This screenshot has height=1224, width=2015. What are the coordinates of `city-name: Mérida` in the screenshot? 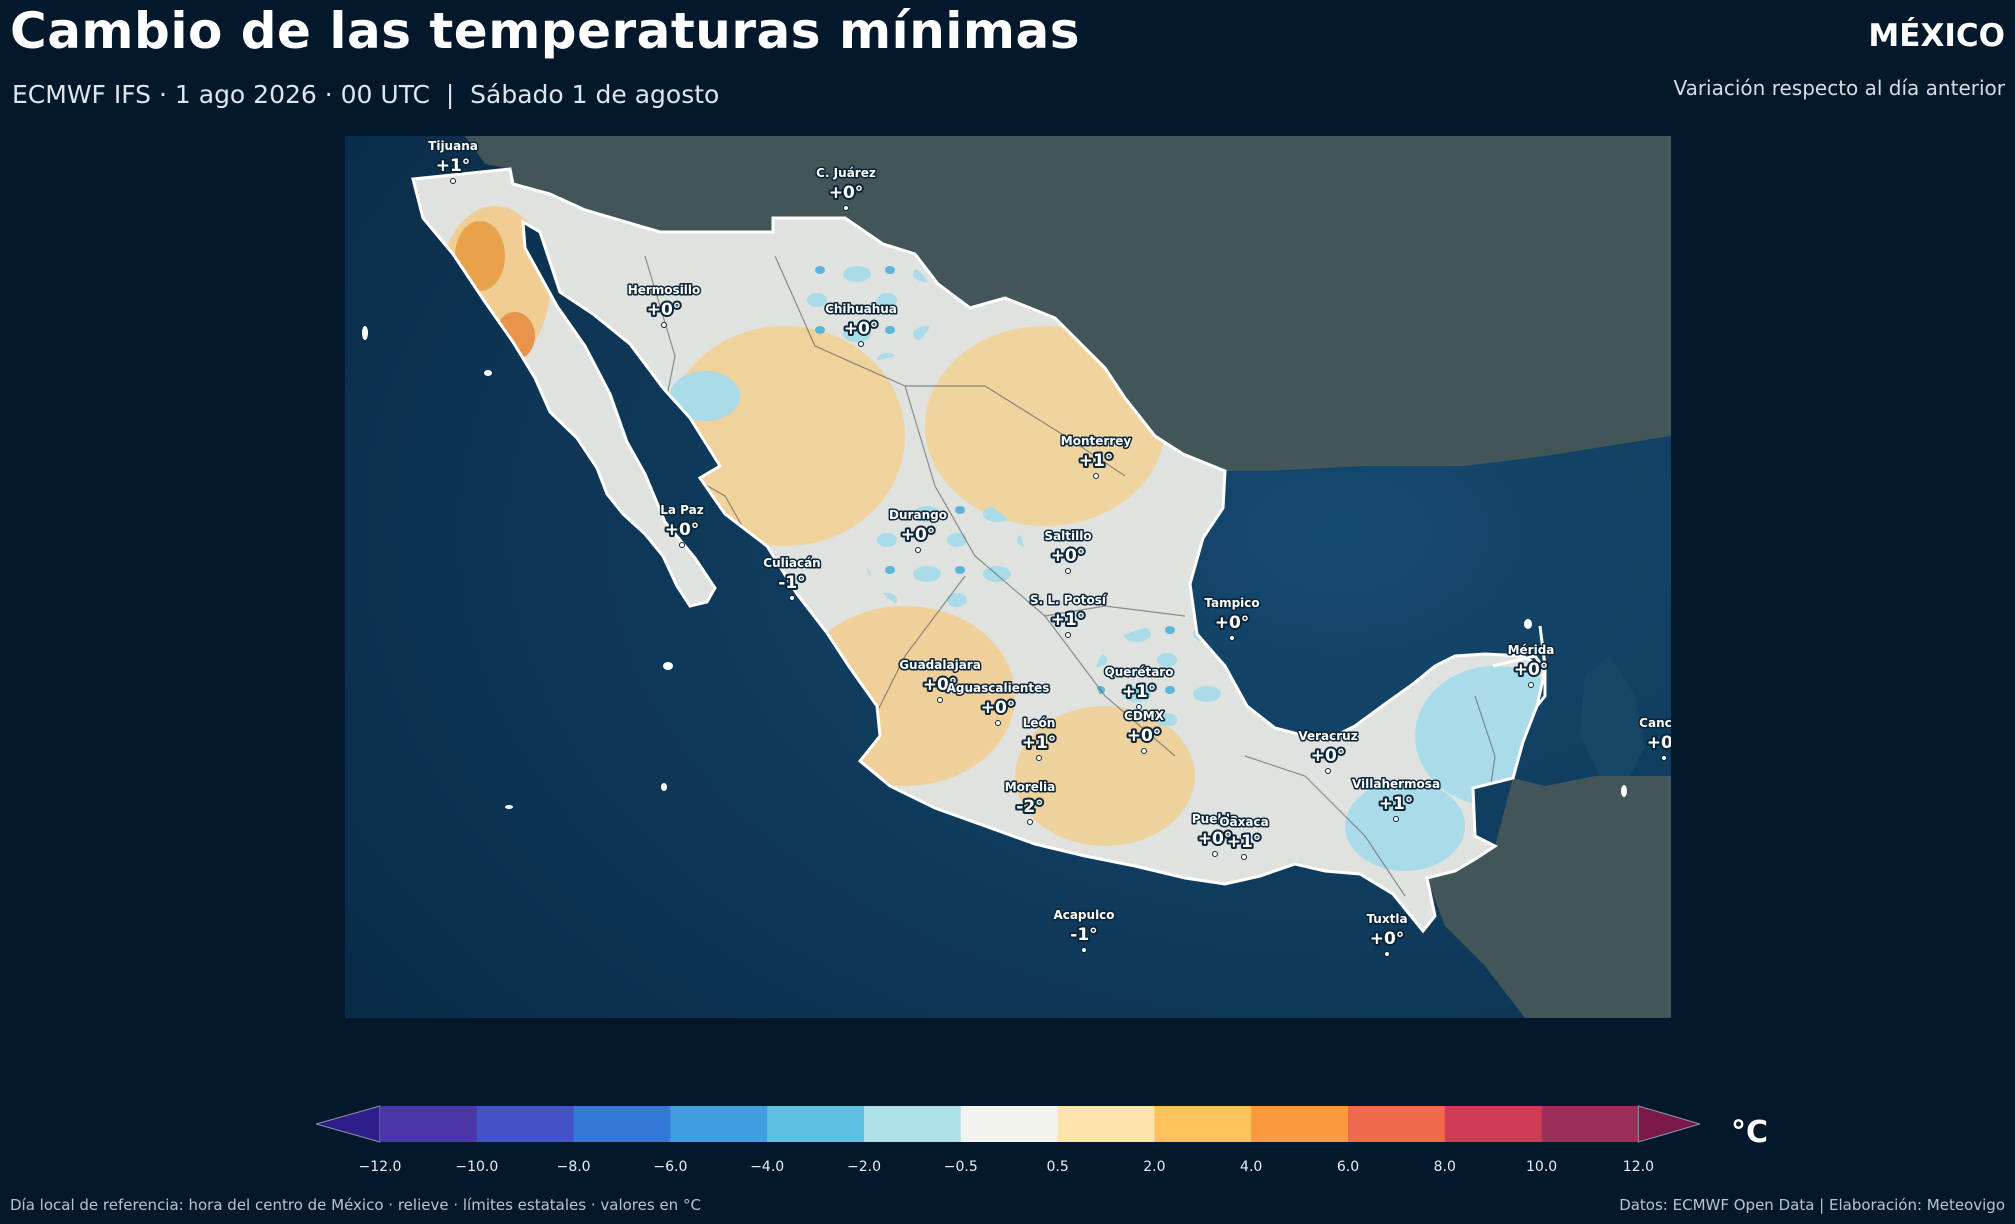 It's located at (1531, 650).